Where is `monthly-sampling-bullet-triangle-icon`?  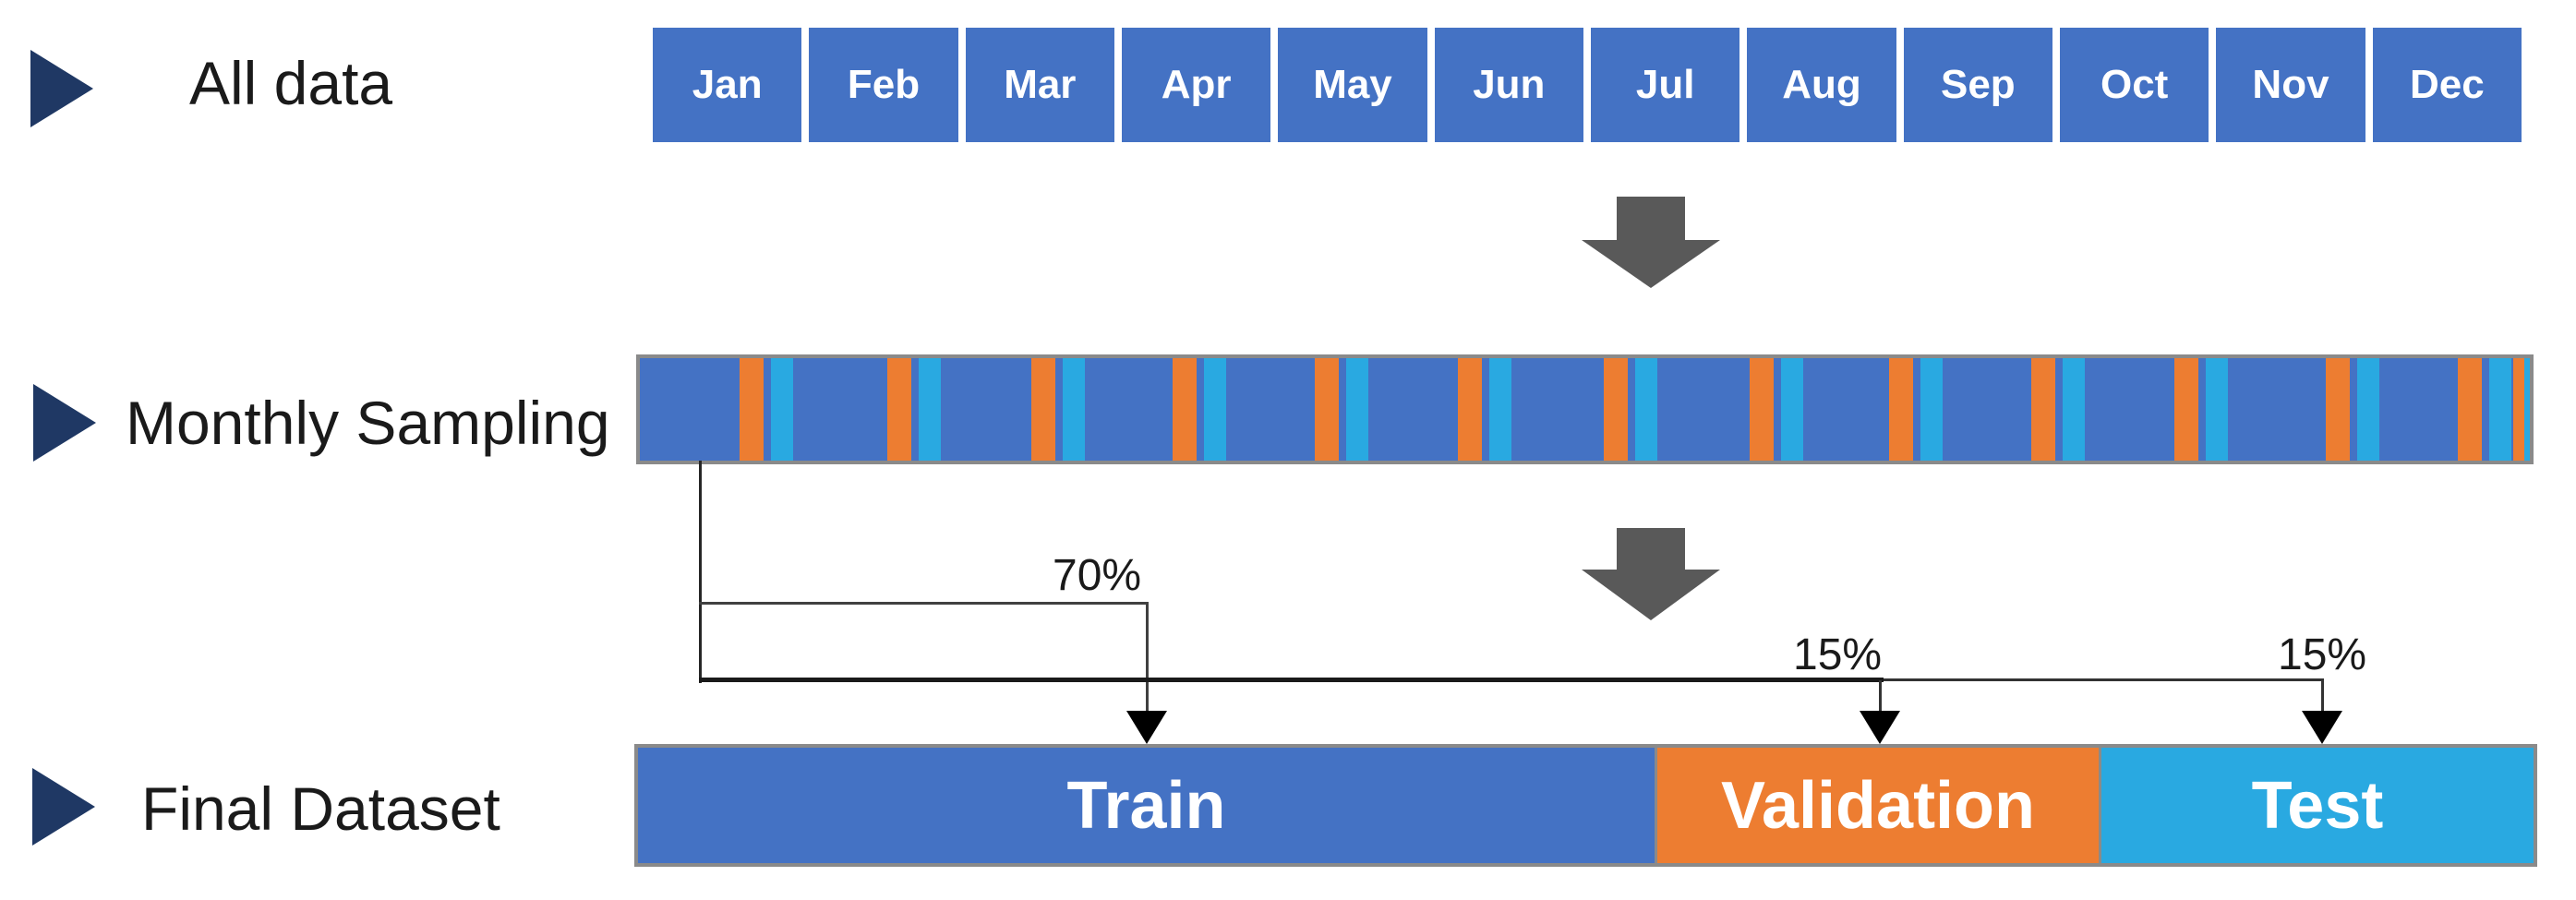 monthly-sampling-bullet-triangle-icon is located at coordinates (64, 423).